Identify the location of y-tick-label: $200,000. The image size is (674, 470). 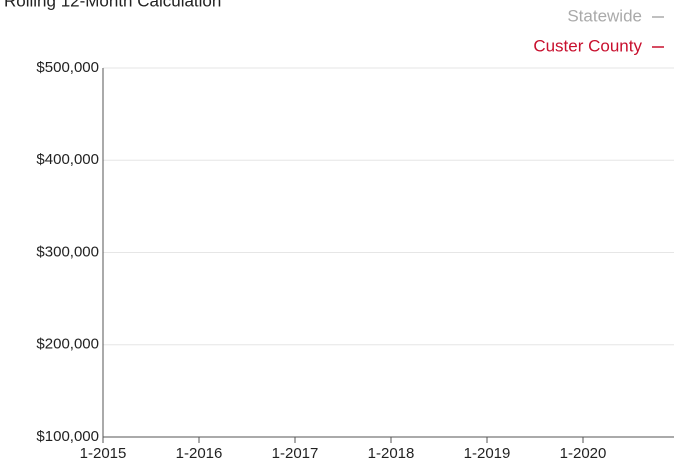
(67, 344).